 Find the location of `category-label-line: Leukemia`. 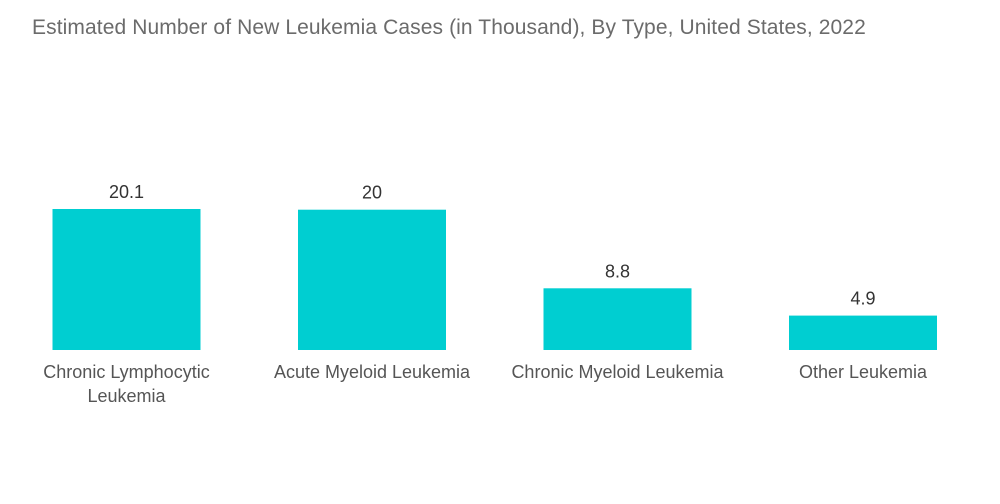

category-label-line: Leukemia is located at coordinates (126, 396).